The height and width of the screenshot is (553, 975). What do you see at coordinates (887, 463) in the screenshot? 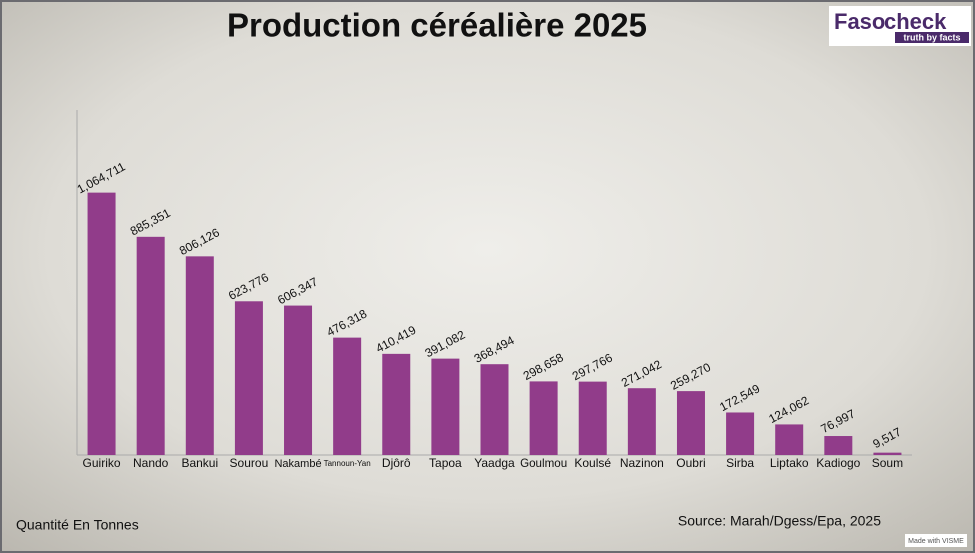
I see `x-tick-label: Soum` at bounding box center [887, 463].